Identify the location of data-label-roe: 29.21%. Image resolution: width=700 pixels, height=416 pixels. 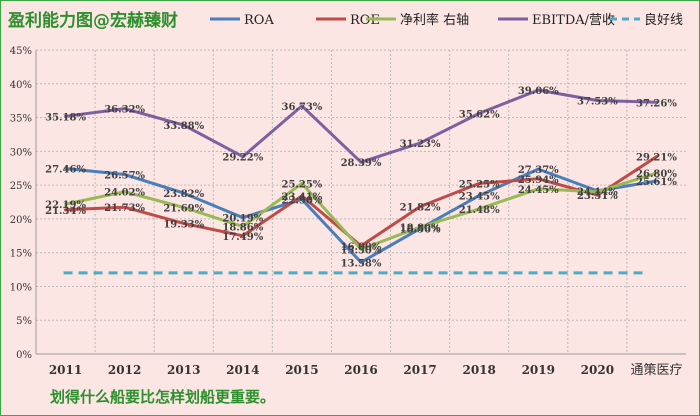
(656, 158).